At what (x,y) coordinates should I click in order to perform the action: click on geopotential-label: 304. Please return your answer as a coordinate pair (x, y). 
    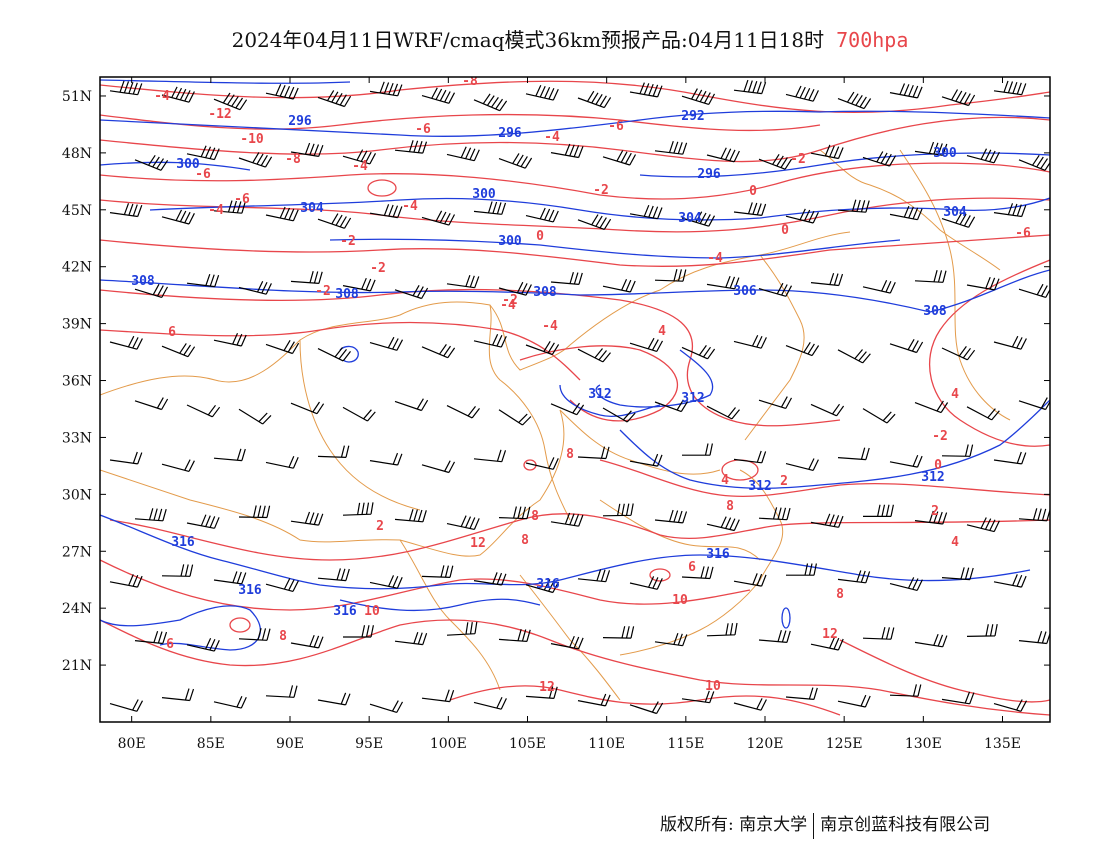
    Looking at the image, I should click on (690, 218).